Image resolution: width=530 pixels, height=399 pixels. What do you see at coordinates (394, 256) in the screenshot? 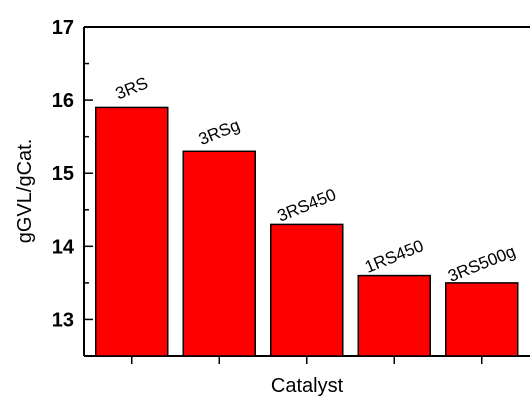
I see `bar-label-1rs450: 1RS450` at bounding box center [394, 256].